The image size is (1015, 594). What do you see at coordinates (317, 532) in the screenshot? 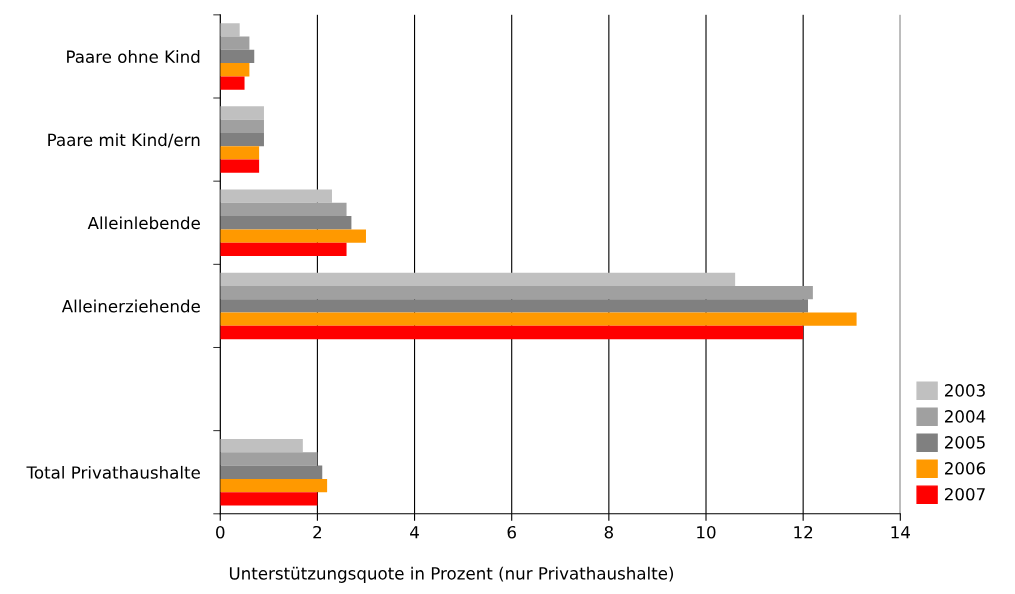
I see `x-tick-label: 2` at bounding box center [317, 532].